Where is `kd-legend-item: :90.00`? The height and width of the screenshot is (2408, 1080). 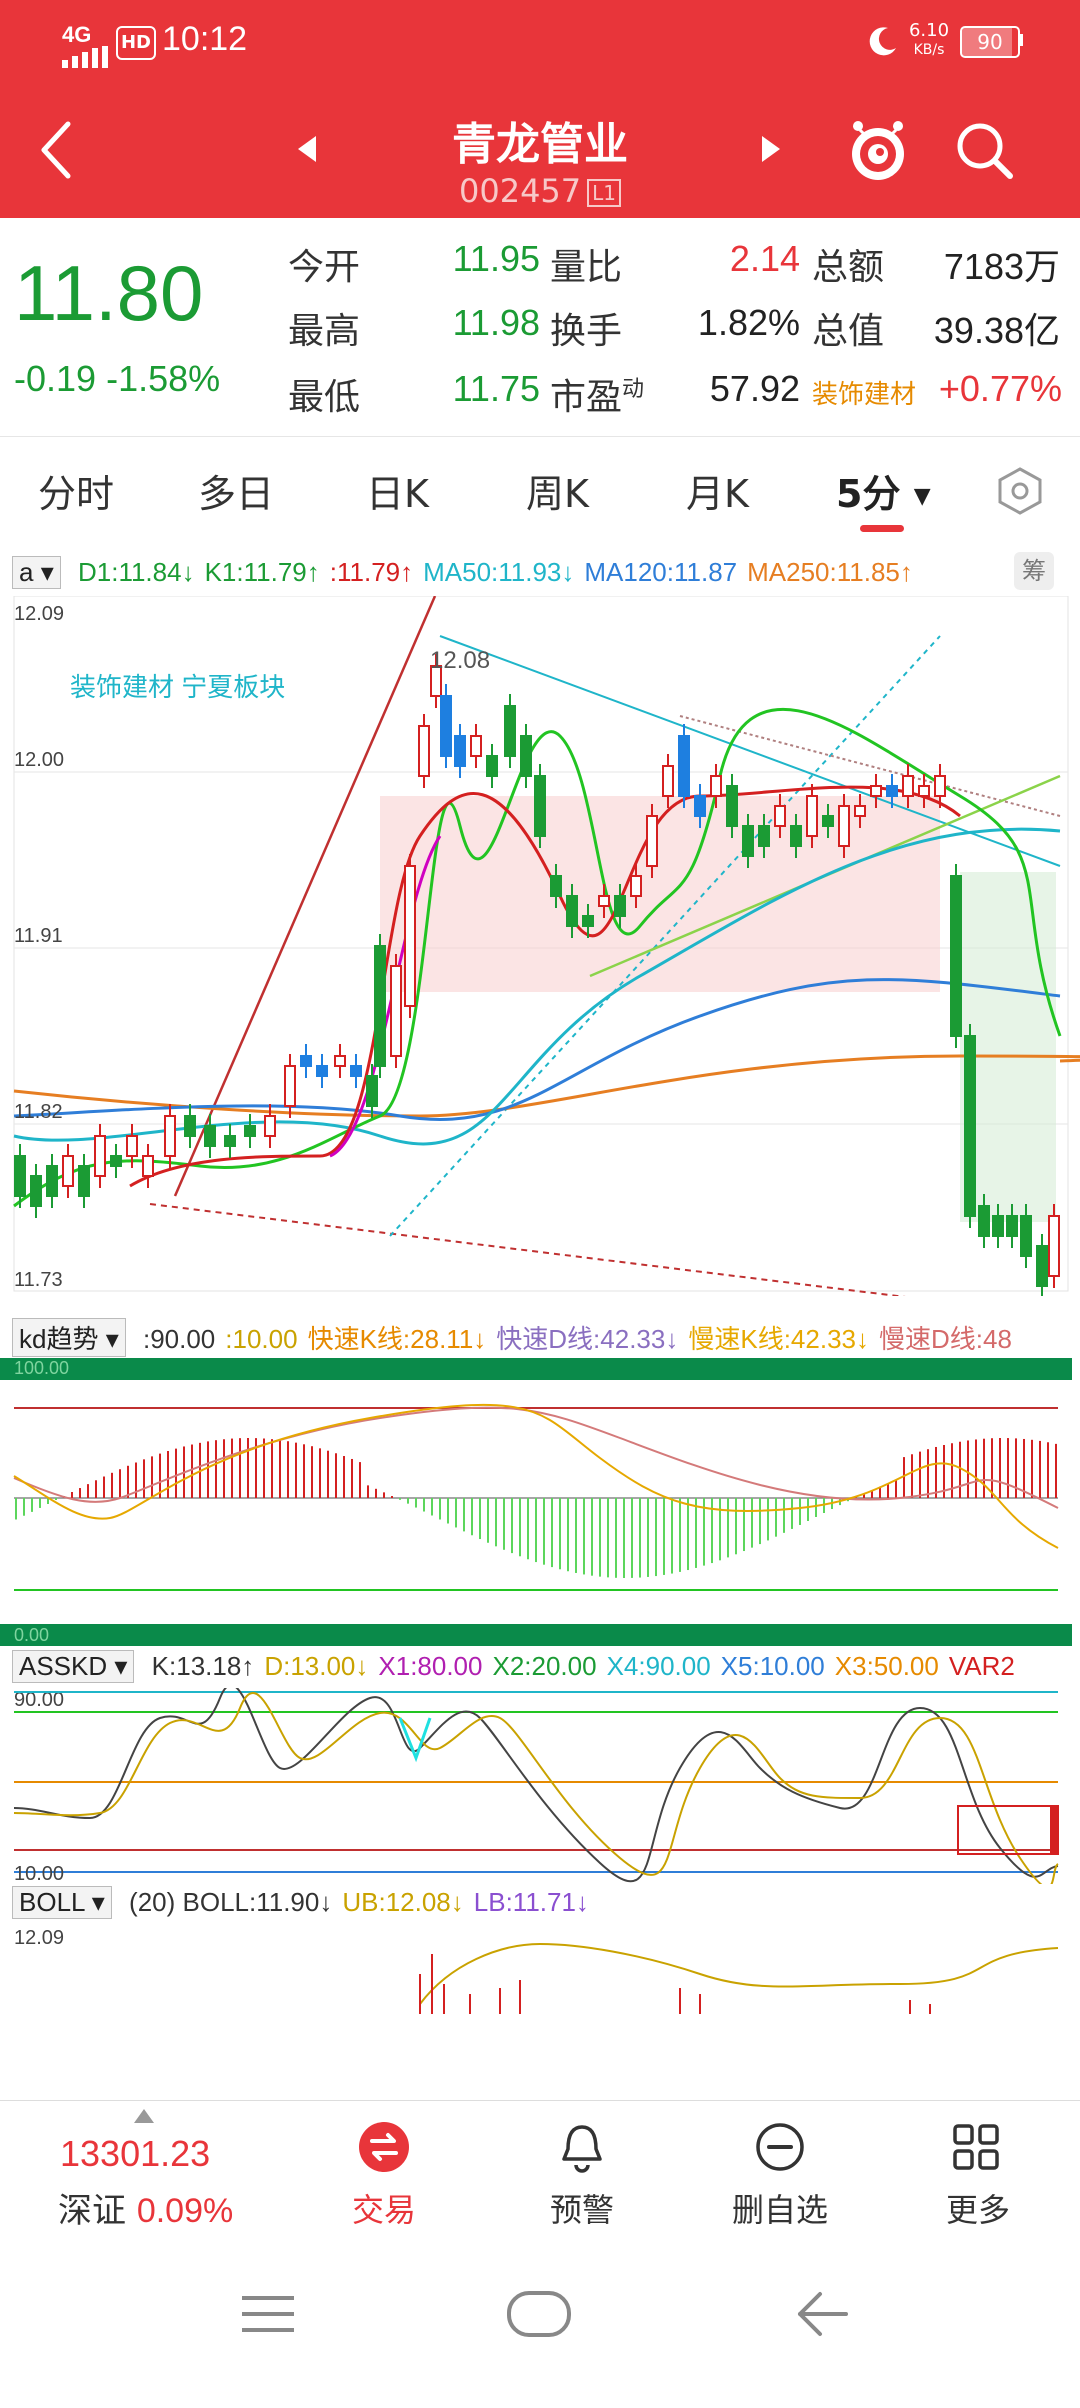
kd-legend-item: :90.00 is located at coordinates (179, 1339).